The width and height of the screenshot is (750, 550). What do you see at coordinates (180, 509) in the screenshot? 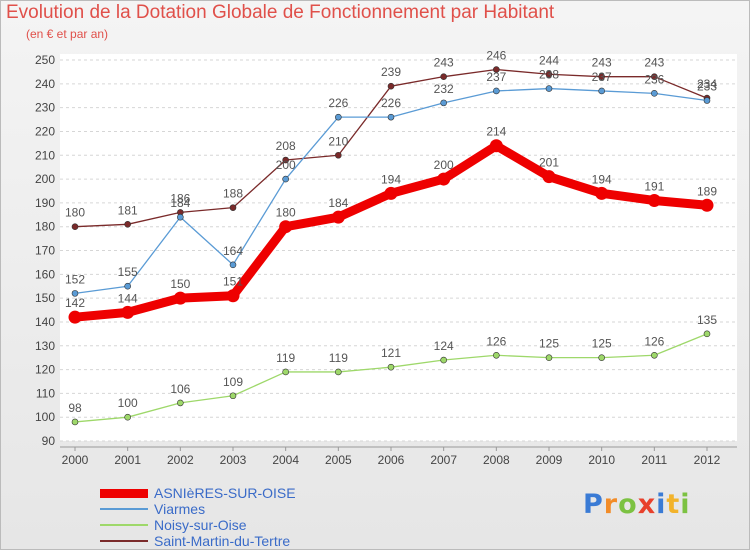
I see `legend-label: Viarmes` at bounding box center [180, 509].